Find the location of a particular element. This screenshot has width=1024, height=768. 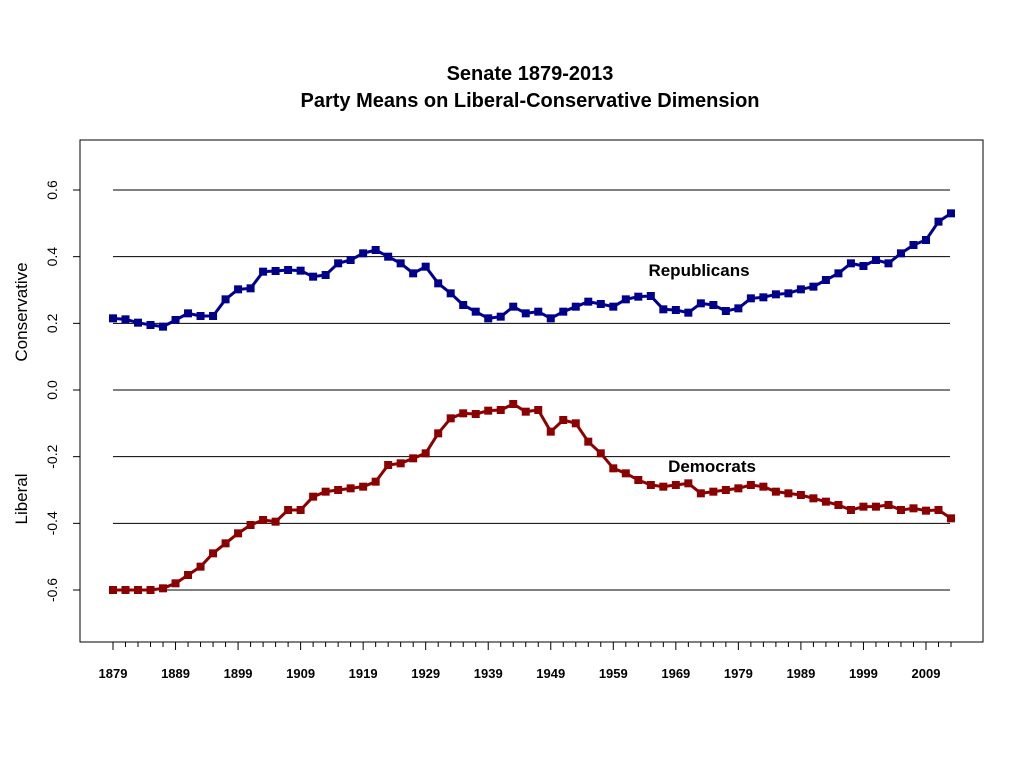

republicans-label: Republicans is located at coordinates (698, 270).